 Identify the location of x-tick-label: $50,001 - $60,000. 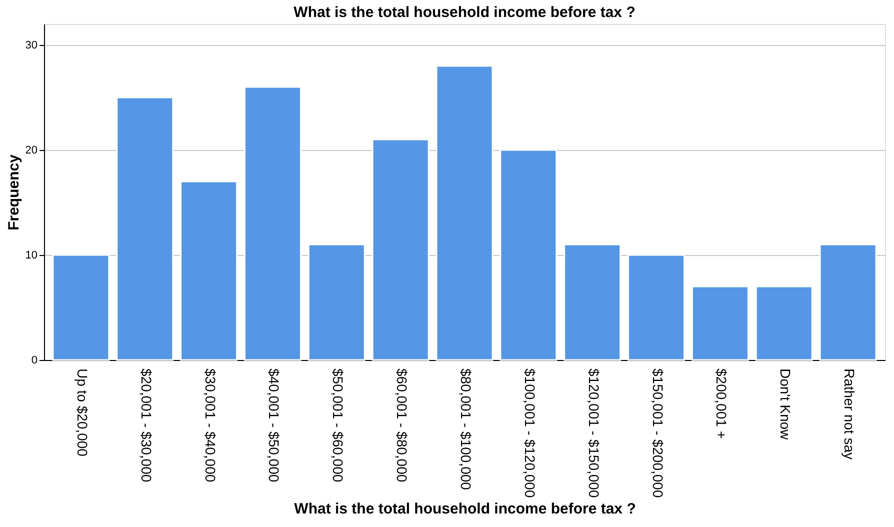
(338, 425).